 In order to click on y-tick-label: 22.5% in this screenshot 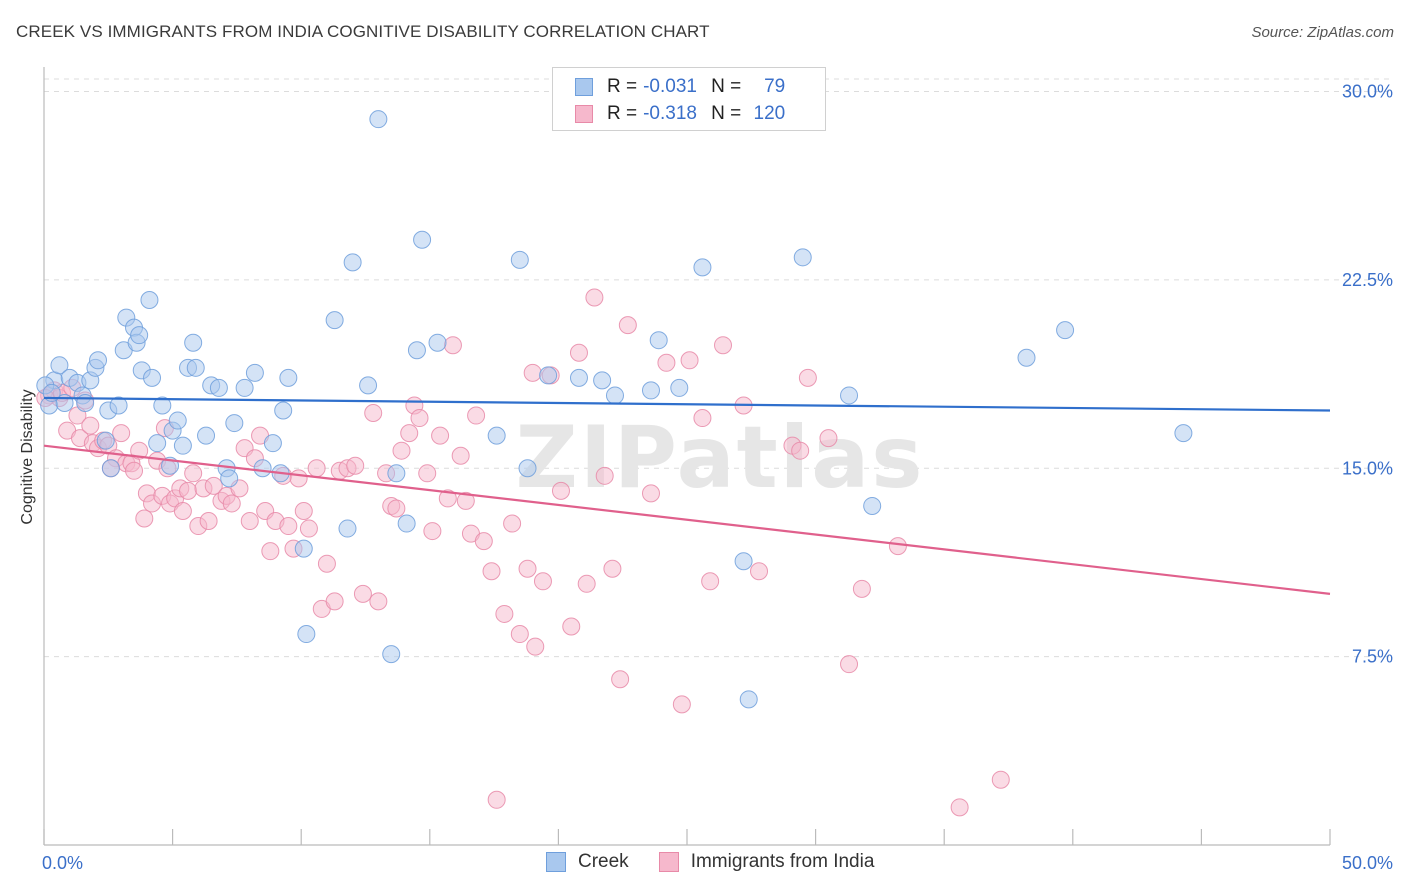, I will do `click(1367, 280)`.